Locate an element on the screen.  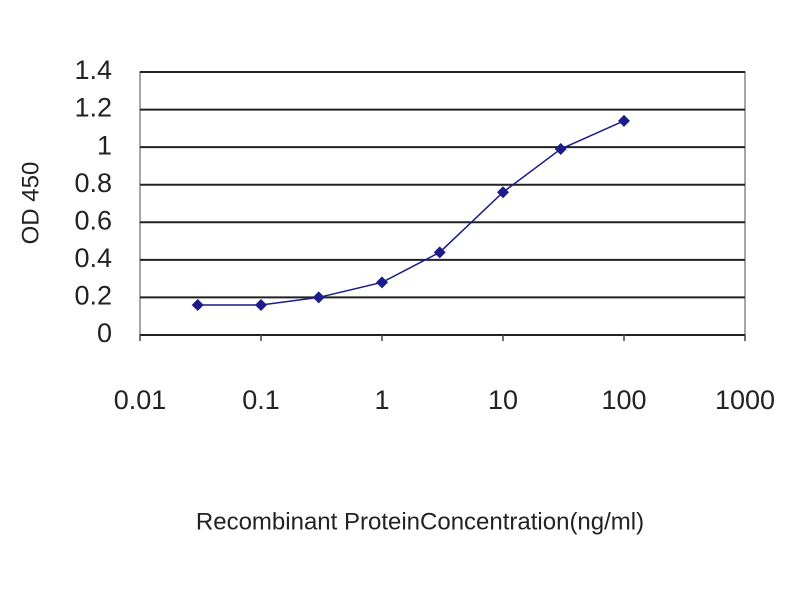
x-axis-label: Recombinant ProteinConcentration(ng/ml) is located at coordinates (420, 521).